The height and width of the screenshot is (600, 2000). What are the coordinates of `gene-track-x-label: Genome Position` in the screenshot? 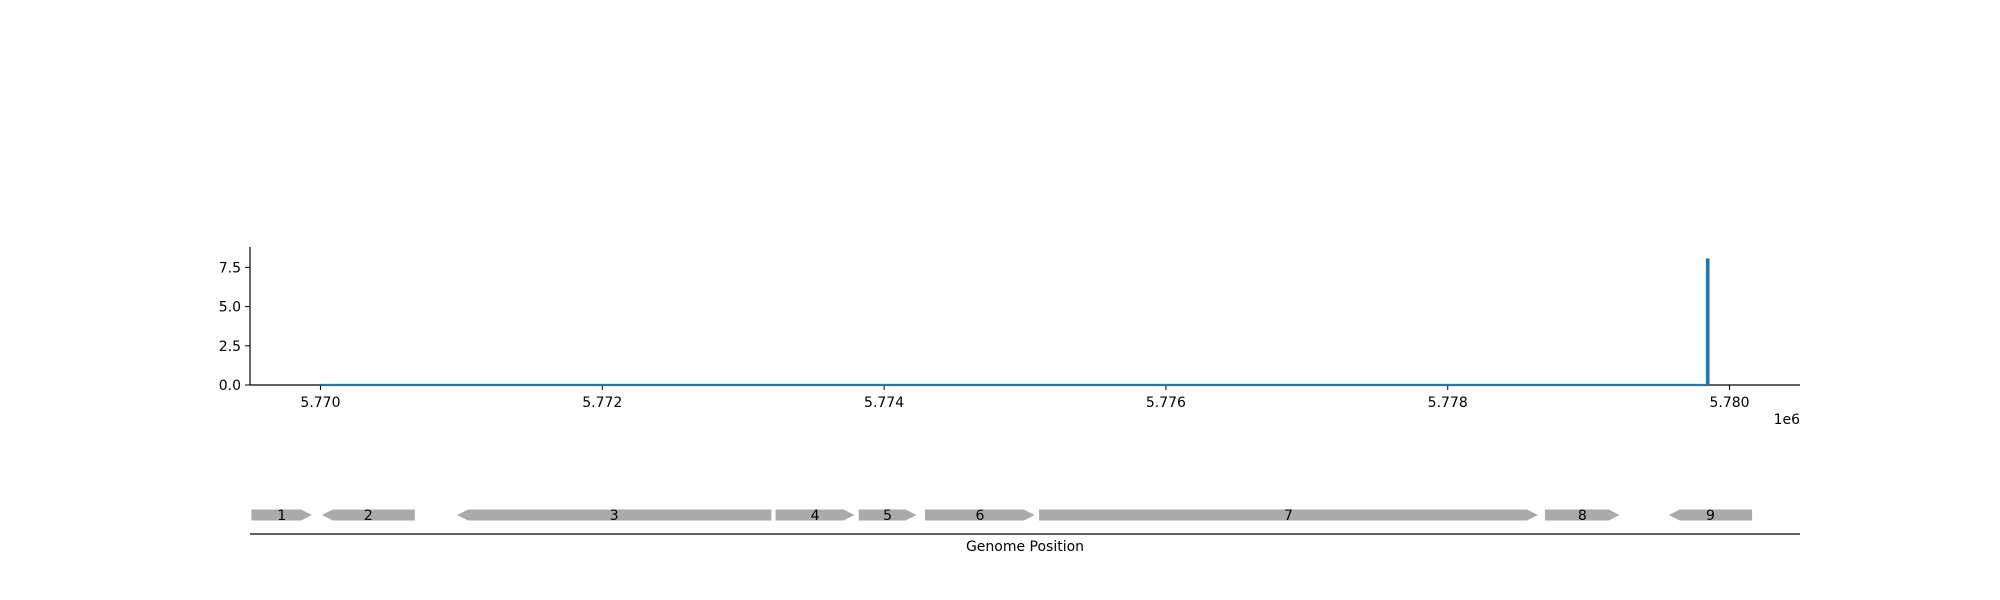 It's located at (1025, 547).